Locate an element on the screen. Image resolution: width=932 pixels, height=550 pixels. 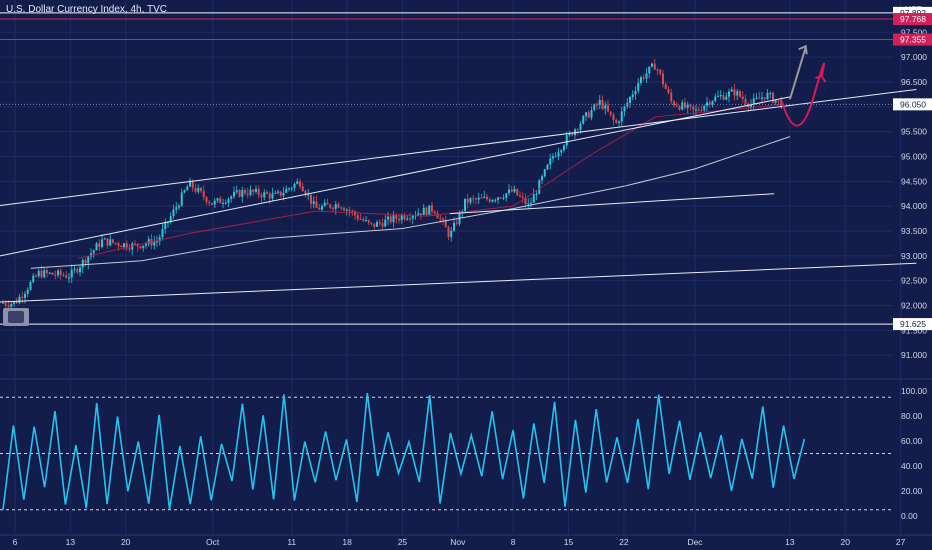
x-tick-label: 8 is located at coordinates (513, 542).